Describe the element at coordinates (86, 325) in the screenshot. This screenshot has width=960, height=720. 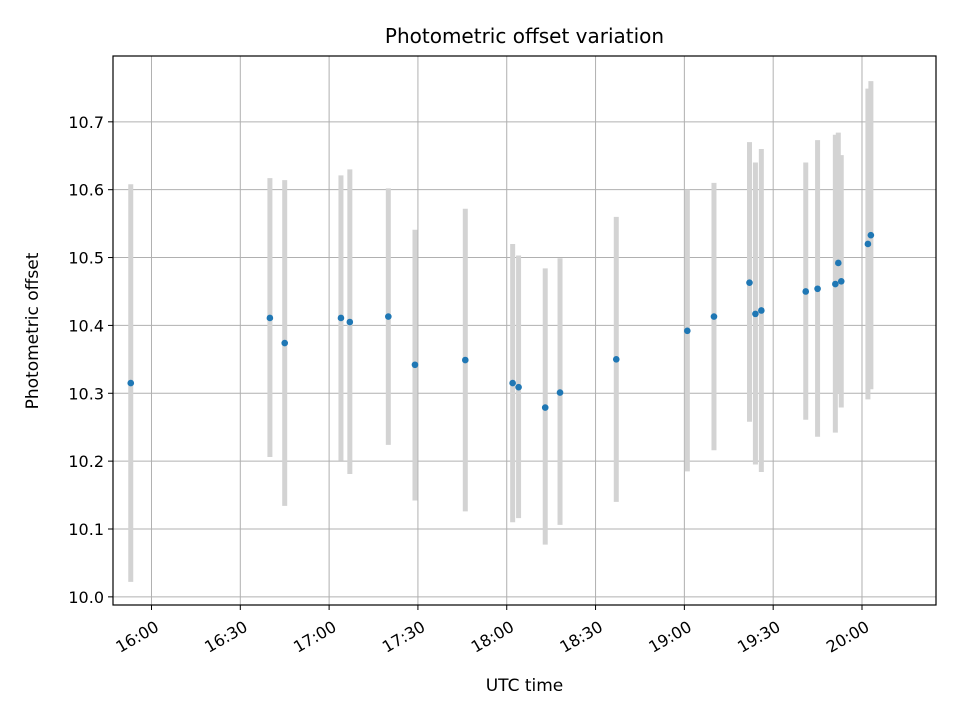
I see `y-tick-label: 10.4` at that location.